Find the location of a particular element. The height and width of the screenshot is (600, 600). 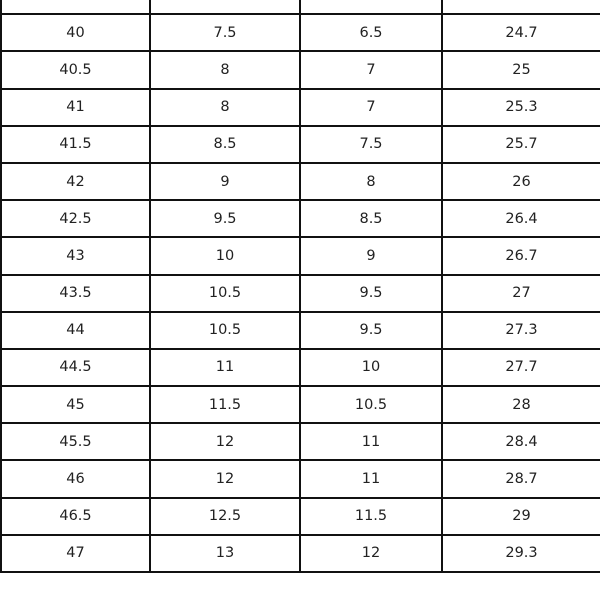

table-row: 44.5 11 10 27.7 is located at coordinates (300, 367).